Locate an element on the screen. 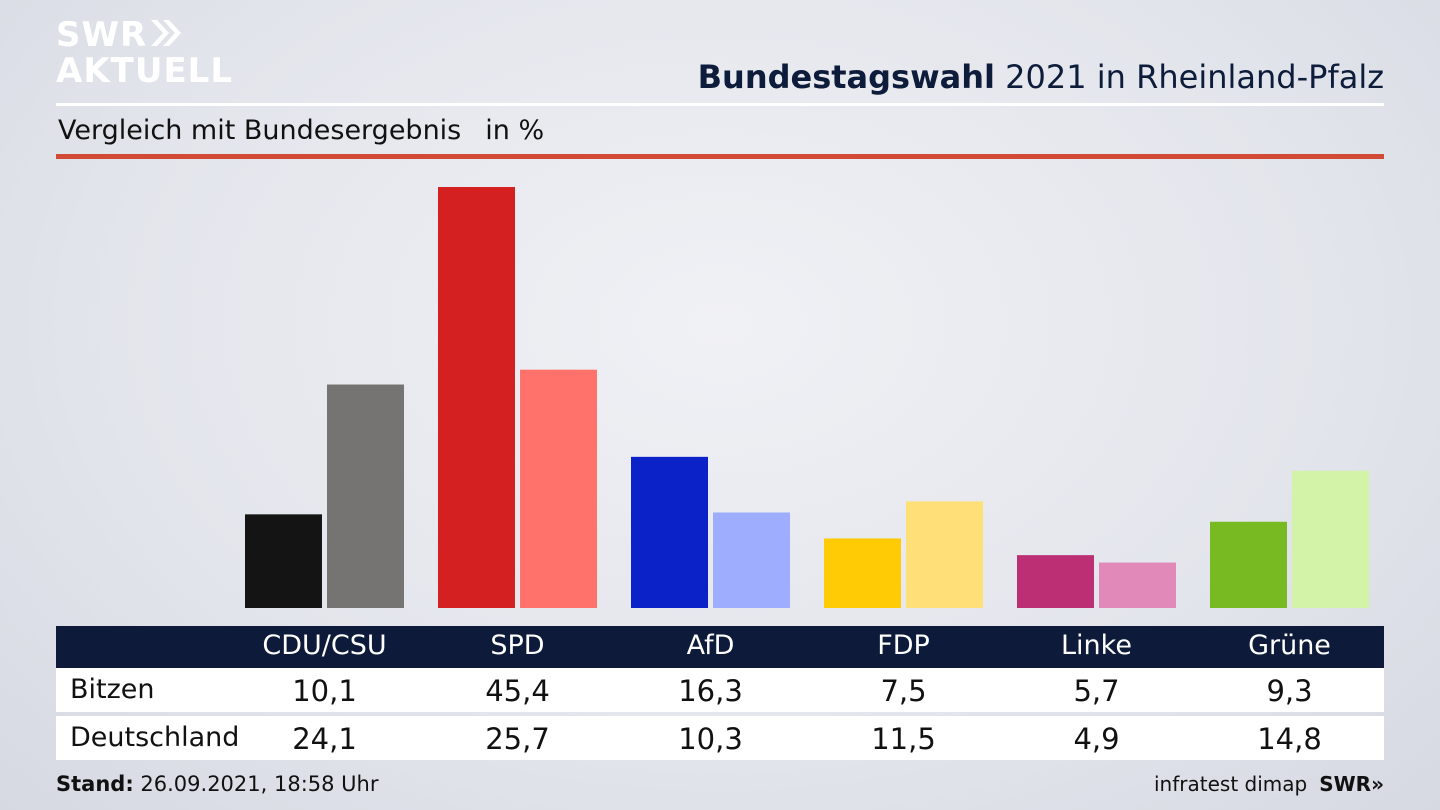 This screenshot has height=810, width=1440. table-cell: 11,5 is located at coordinates (903, 739).